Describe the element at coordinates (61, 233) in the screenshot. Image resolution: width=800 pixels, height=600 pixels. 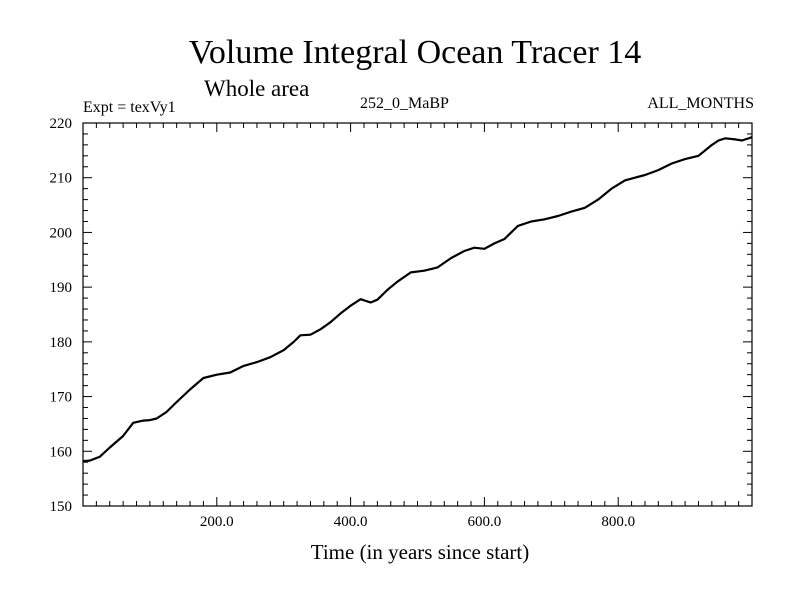
I see `y-tick-label: 200` at that location.